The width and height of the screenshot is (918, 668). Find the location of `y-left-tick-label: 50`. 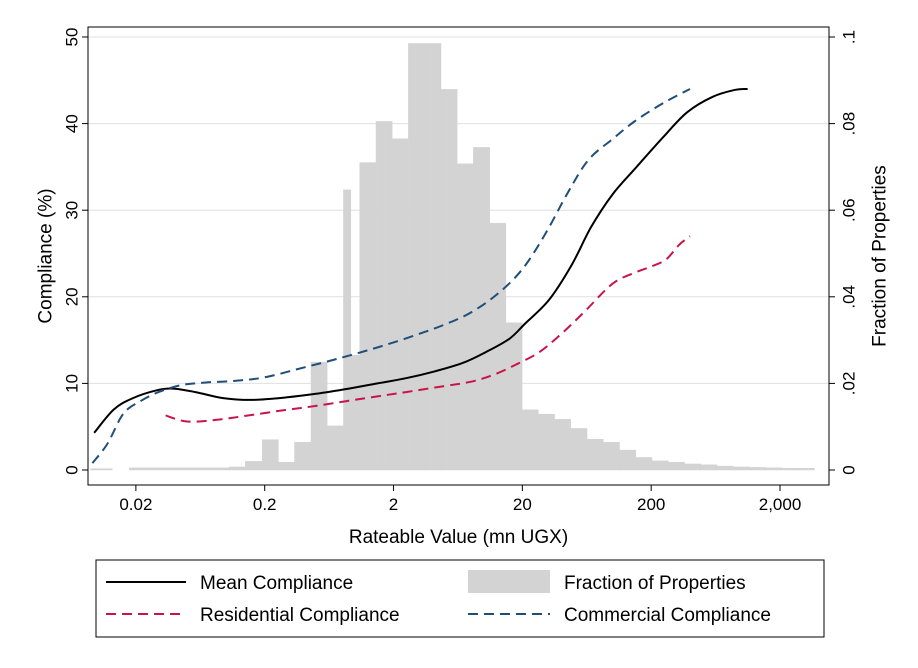

y-left-tick-label: 50 is located at coordinates (72, 37).